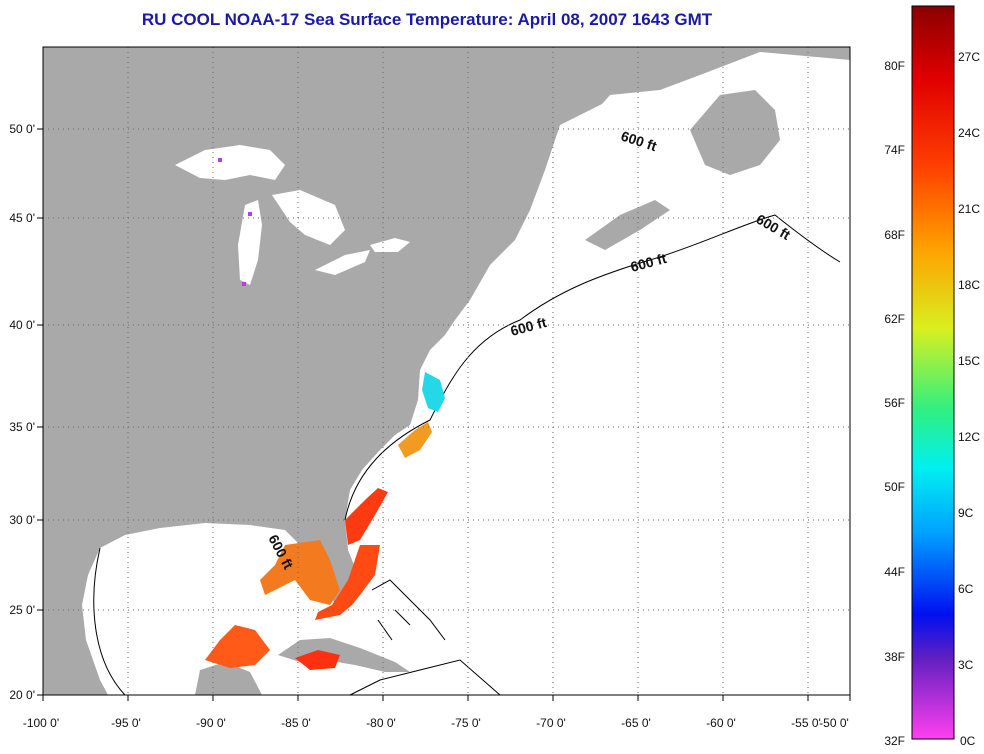 The image size is (984, 754). Describe the element at coordinates (366, 516) in the screenshot. I see `sst-southeast-shelf` at that location.